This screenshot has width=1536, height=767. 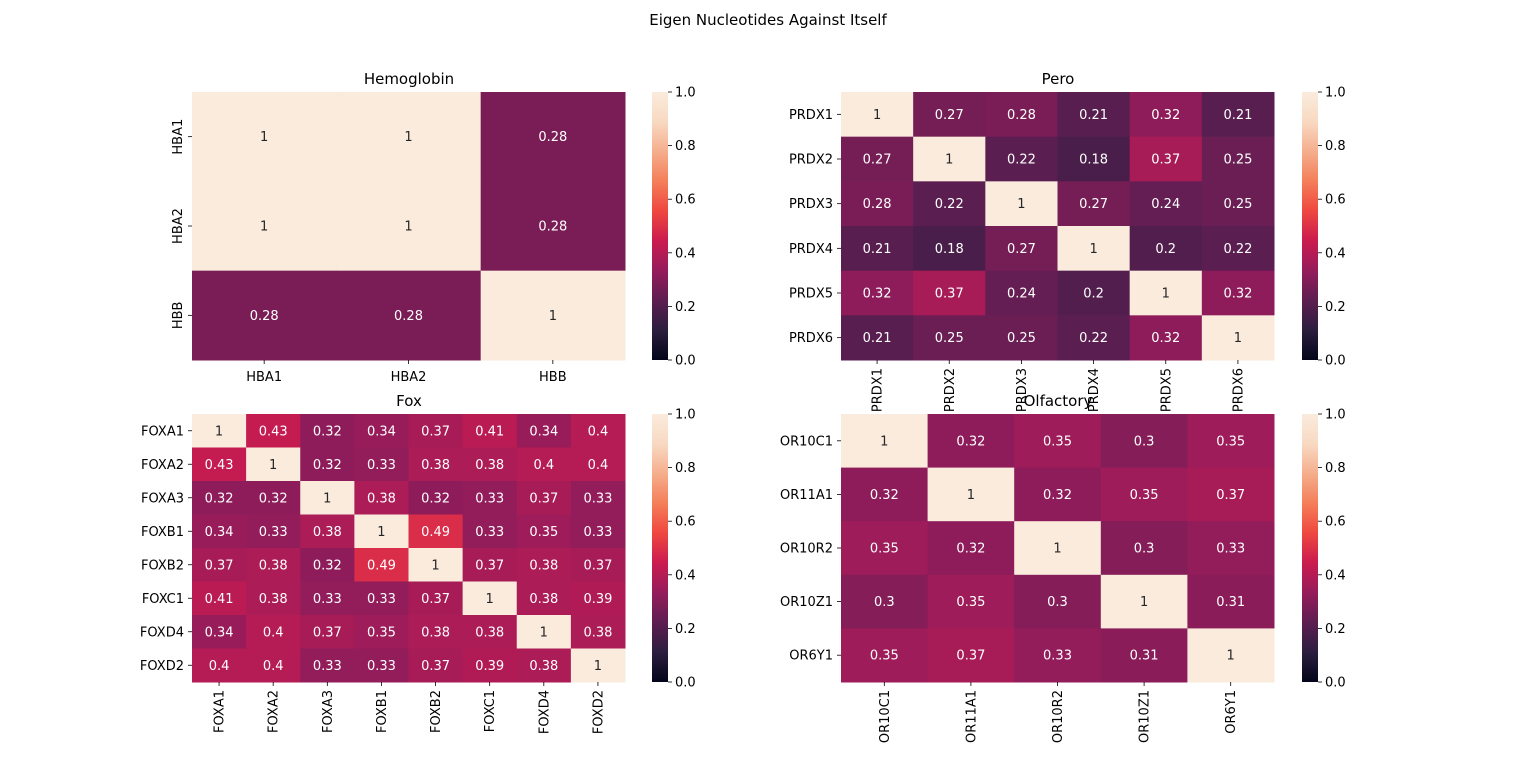 What do you see at coordinates (162, 498) in the screenshot?
I see `y-tick-label: FOXA3` at bounding box center [162, 498].